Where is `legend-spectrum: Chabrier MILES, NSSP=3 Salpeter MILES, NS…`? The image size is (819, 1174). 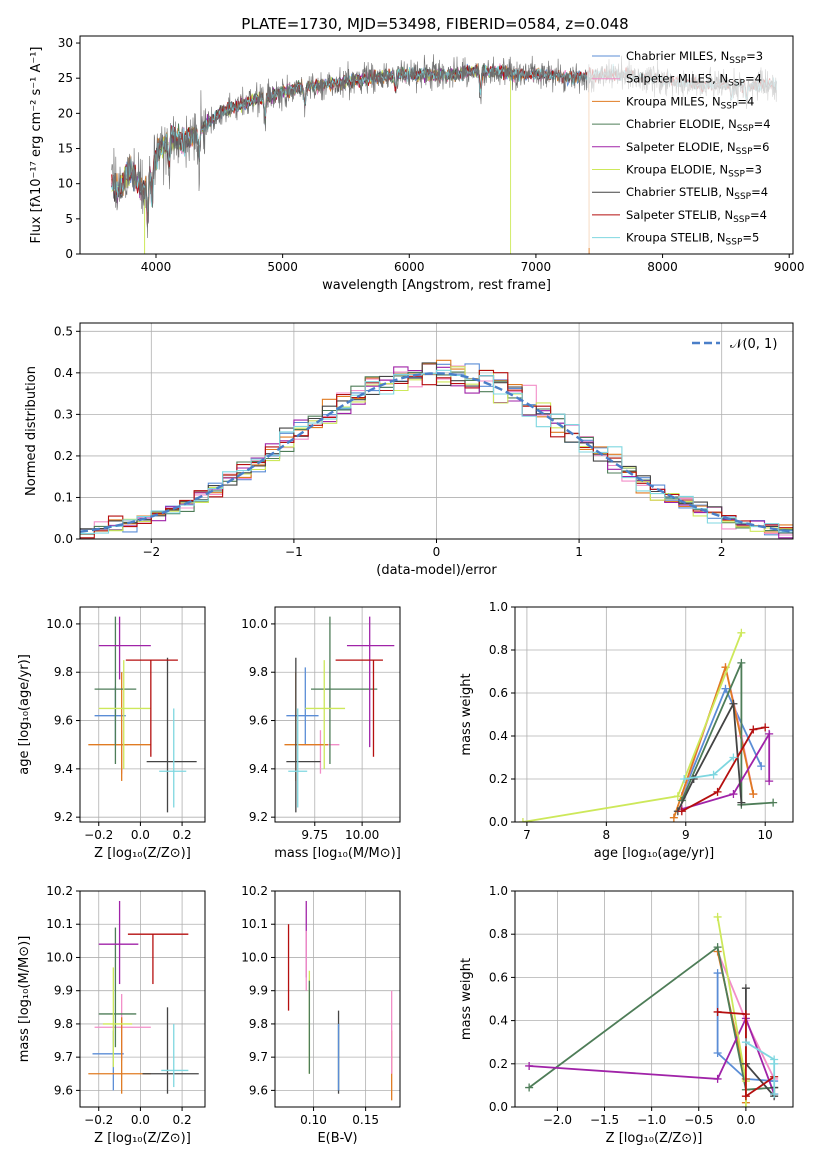 legend-spectrum: Chabrier MILES, NSSP=3 Salpeter MILES, NS… is located at coordinates (688, 145).